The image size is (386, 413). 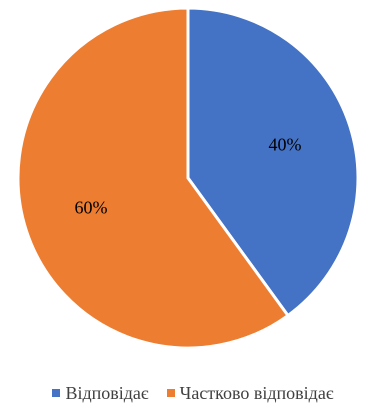 I want to click on data-label-vidpovidaie: 40%, so click(x=285, y=145).